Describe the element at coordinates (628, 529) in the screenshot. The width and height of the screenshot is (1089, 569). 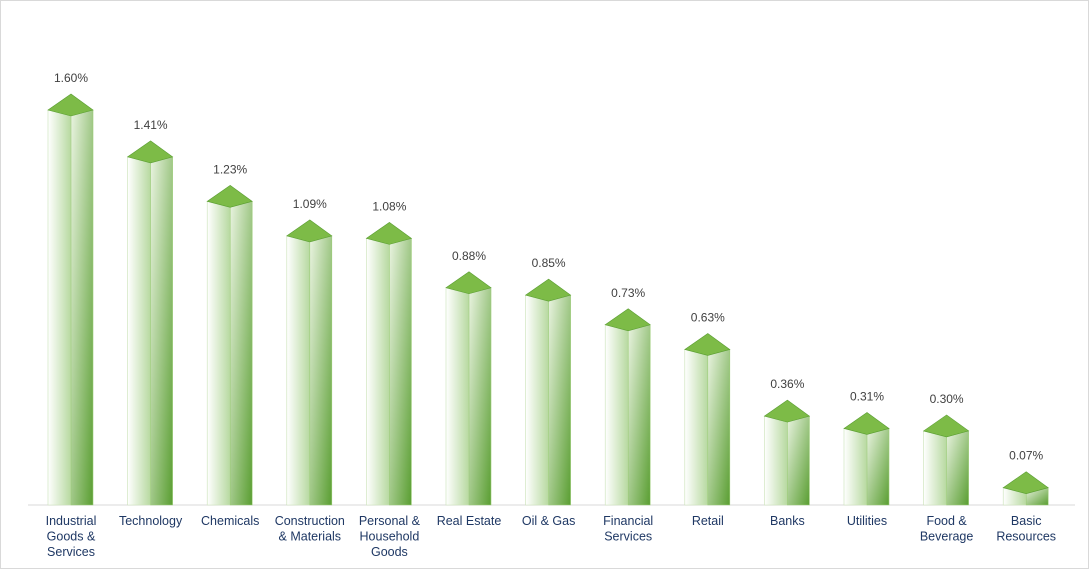
I see `category-label: Financial Services` at that location.